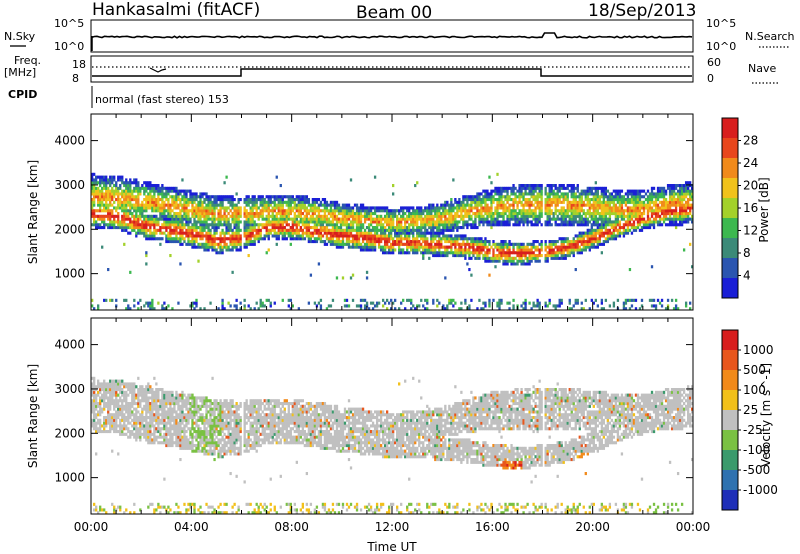  I want to click on colorbar-tick-label: -25, so click(753, 430).